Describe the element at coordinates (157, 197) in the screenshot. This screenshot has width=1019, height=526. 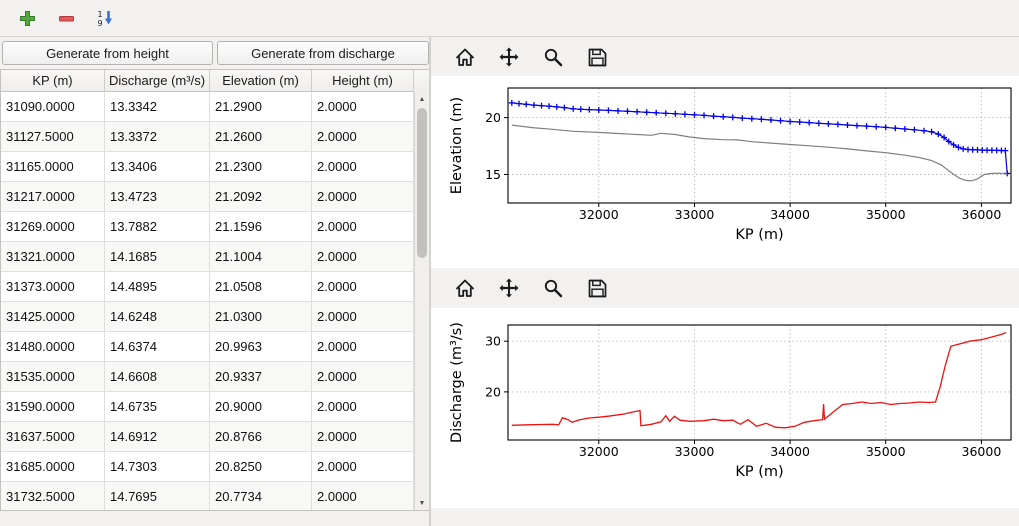
I see `table-cell: 13.4723` at that location.